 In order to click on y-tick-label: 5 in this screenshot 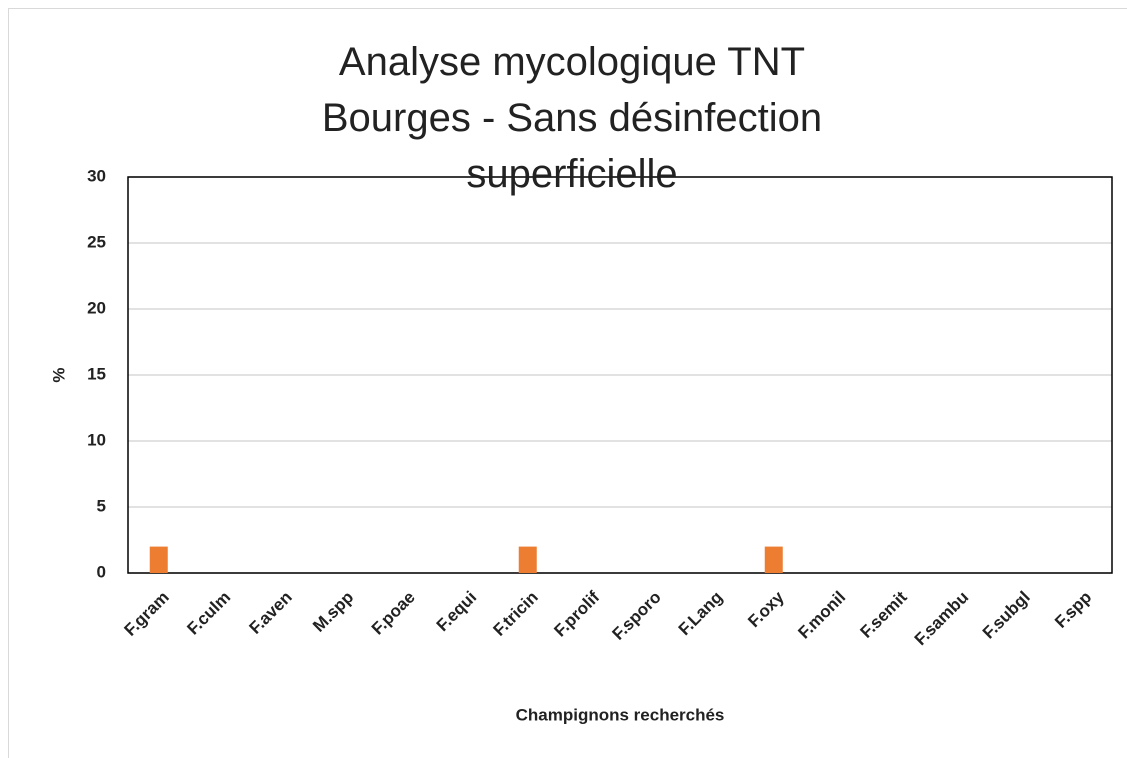, I will do `click(101, 505)`.